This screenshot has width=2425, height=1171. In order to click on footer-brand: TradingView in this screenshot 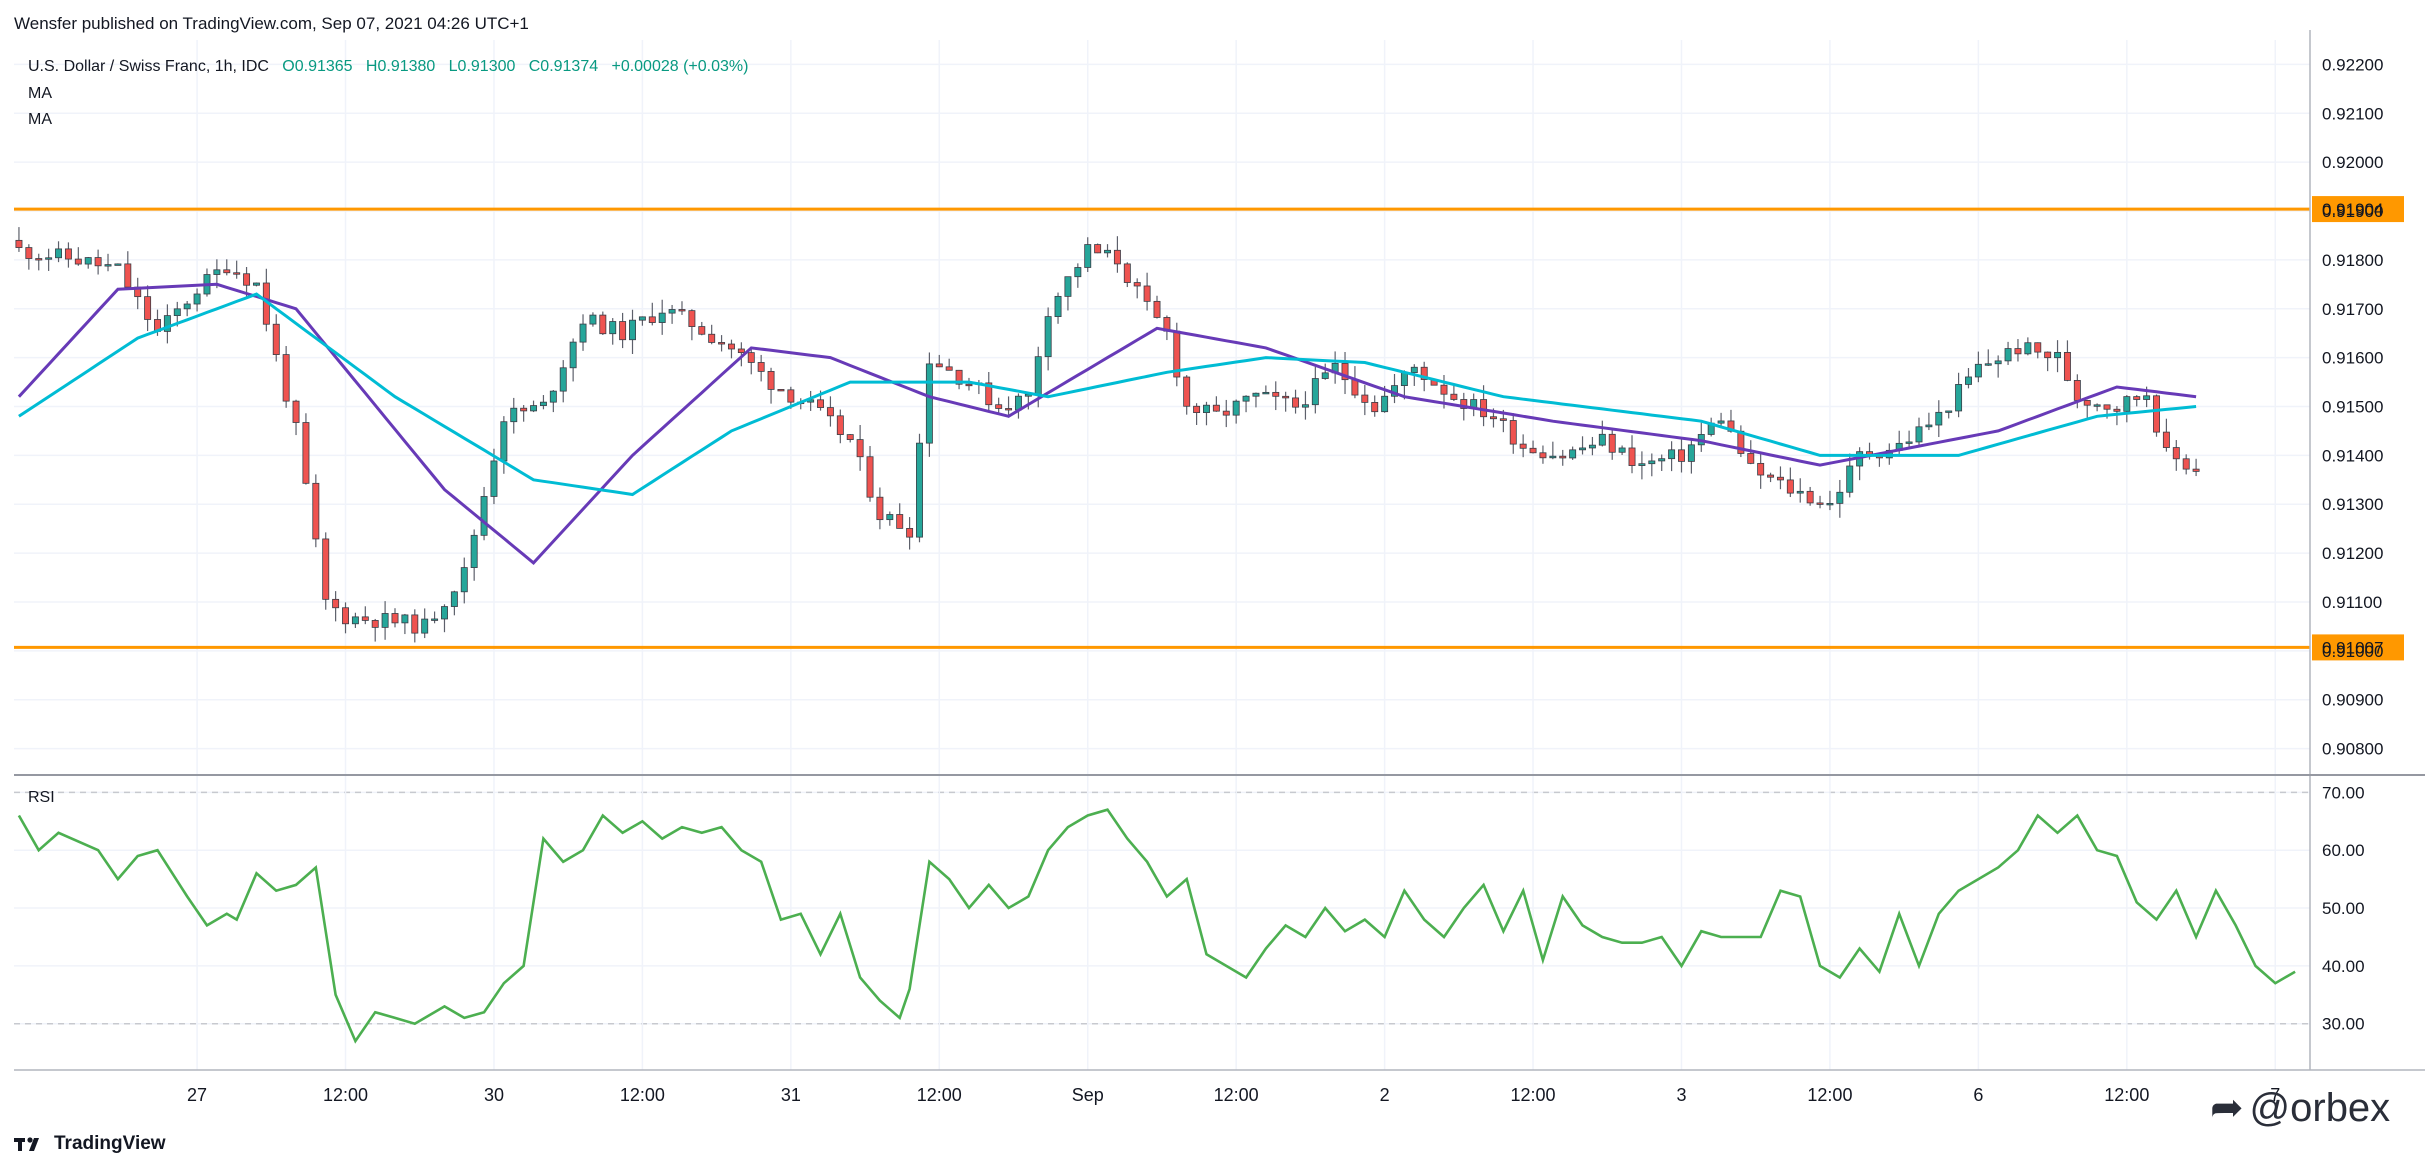, I will do `click(90, 1144)`.